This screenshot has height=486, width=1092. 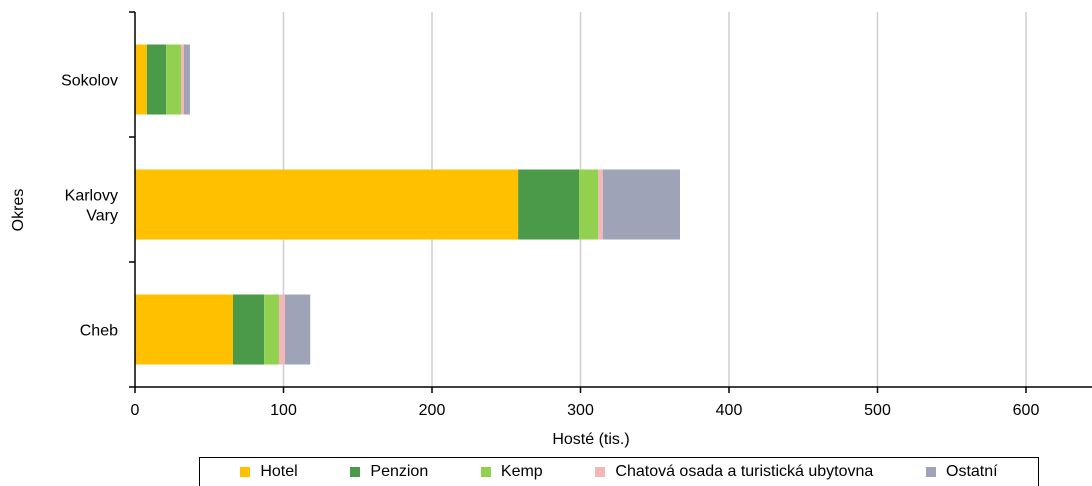 I want to click on x-tick-label-100: 100, so click(x=283, y=410).